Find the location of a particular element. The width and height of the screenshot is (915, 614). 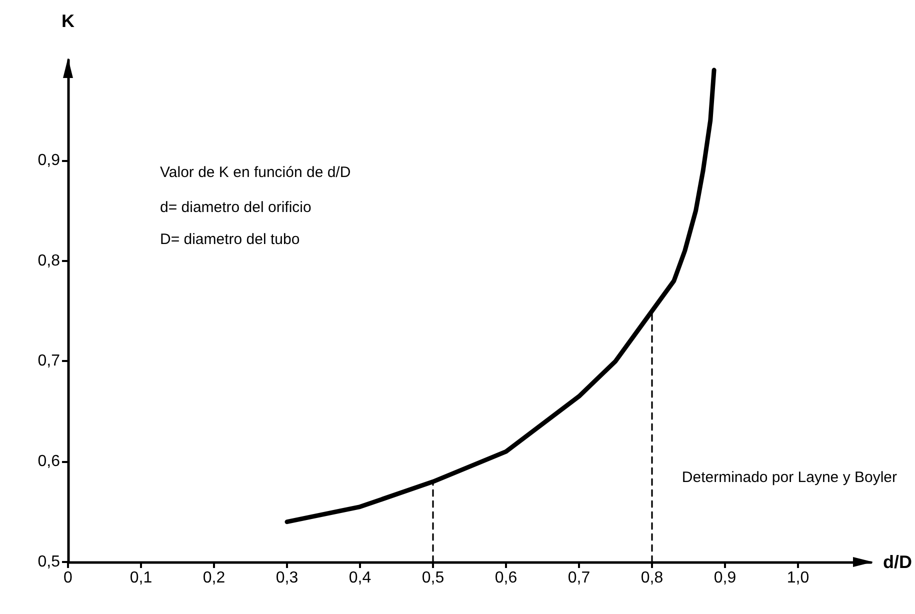

y-tick-label: 0,8 is located at coordinates (49, 261).